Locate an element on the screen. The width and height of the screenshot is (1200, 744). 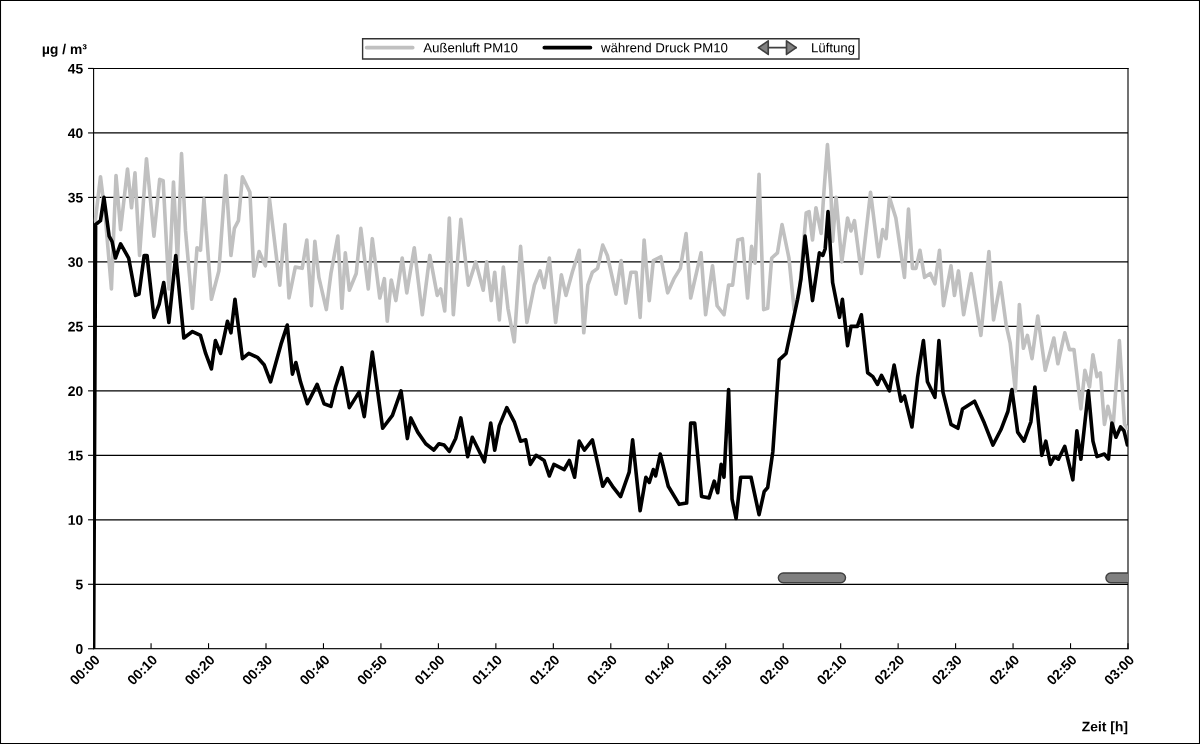
x-axis-title: Zeit [h] is located at coordinates (1105, 728).